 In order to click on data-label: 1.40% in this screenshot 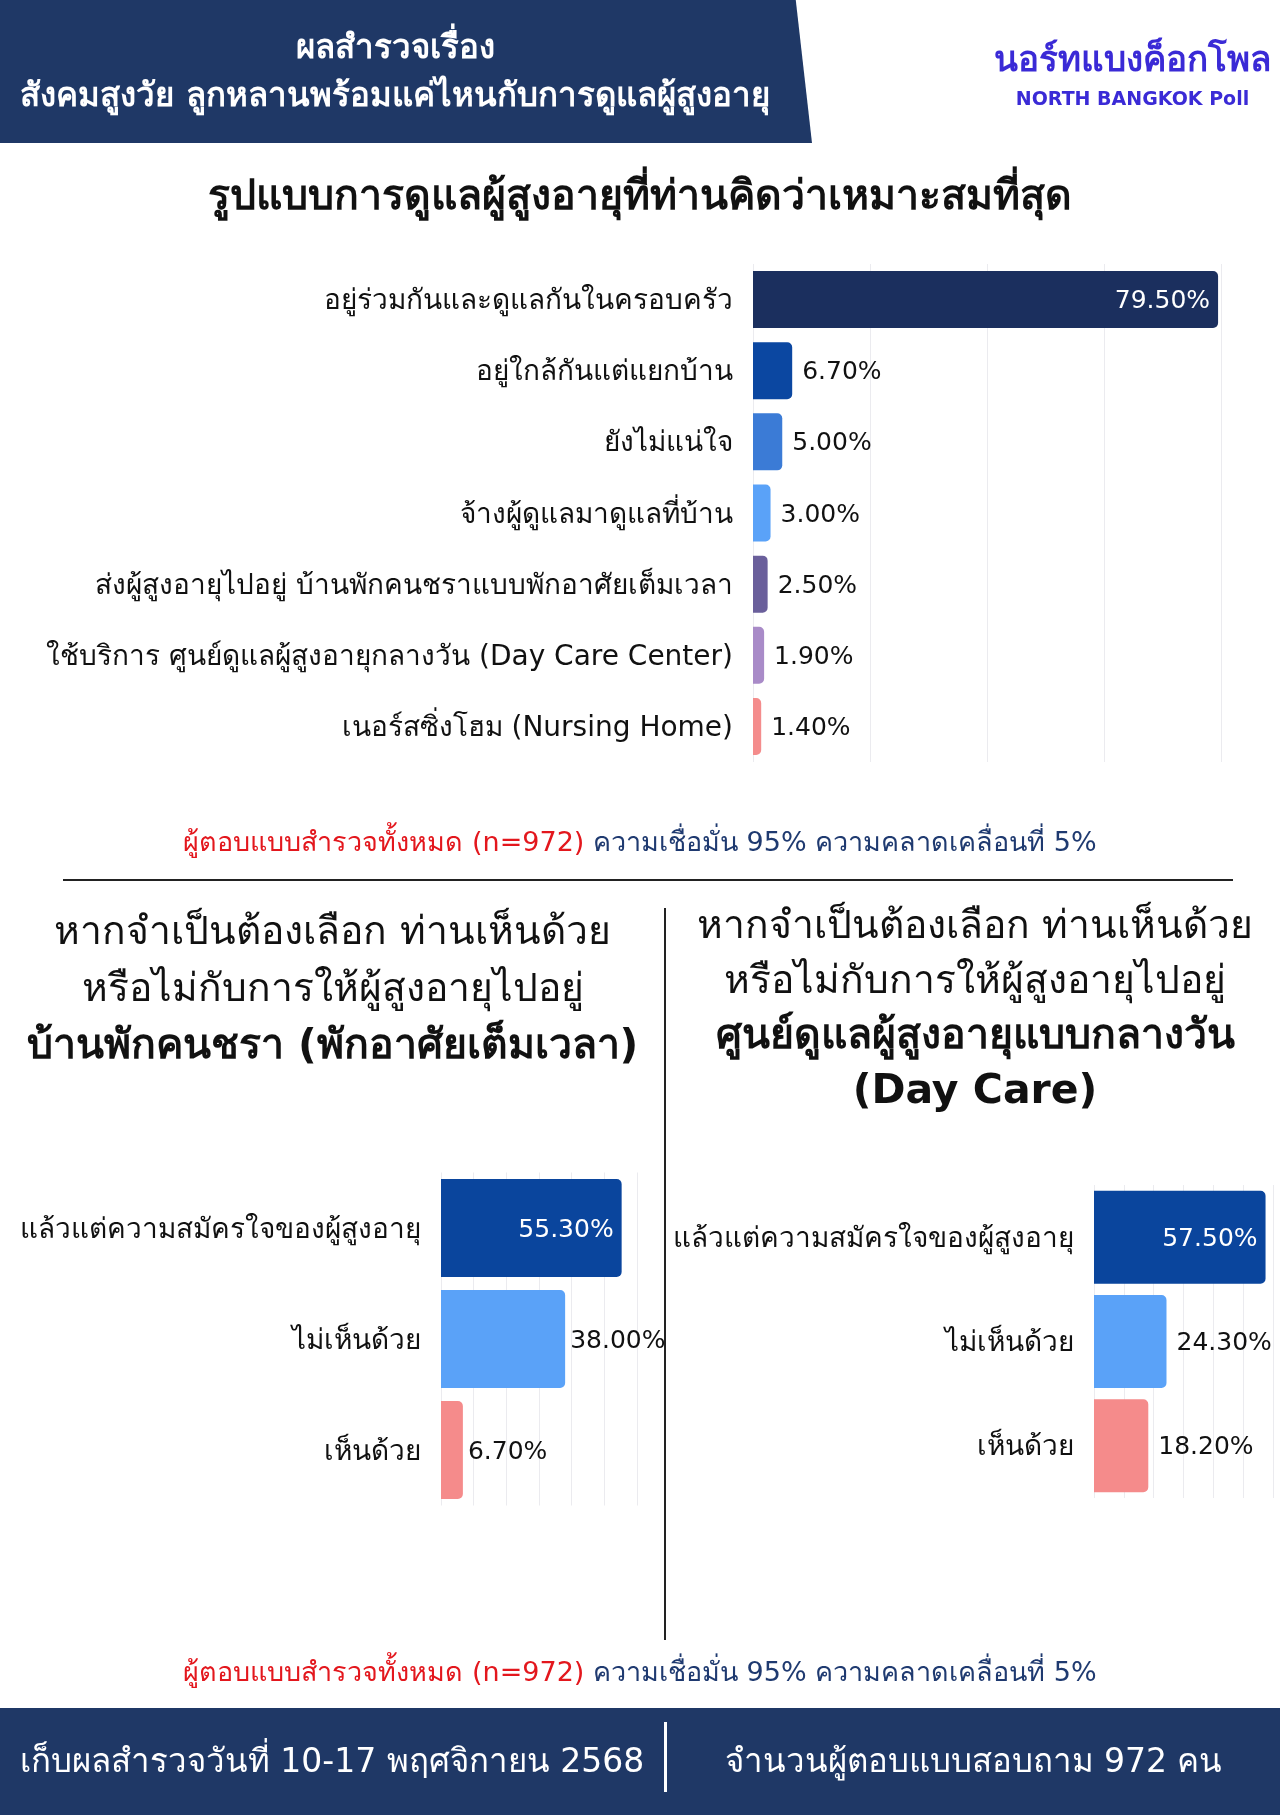, I will do `click(811, 726)`.